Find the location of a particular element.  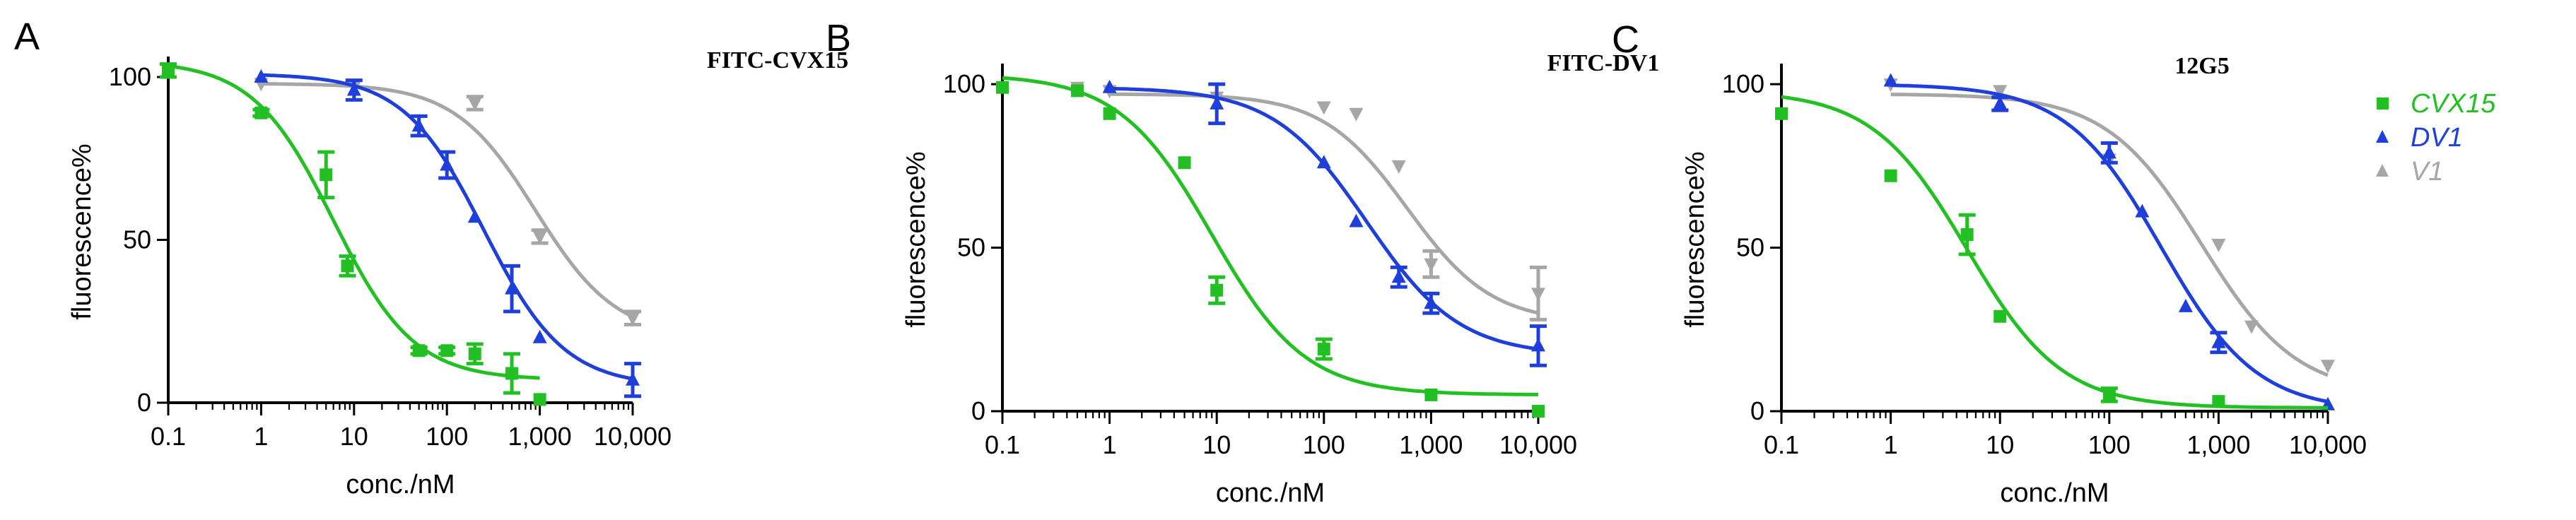

legend-label: CVX15 is located at coordinates (2453, 104).